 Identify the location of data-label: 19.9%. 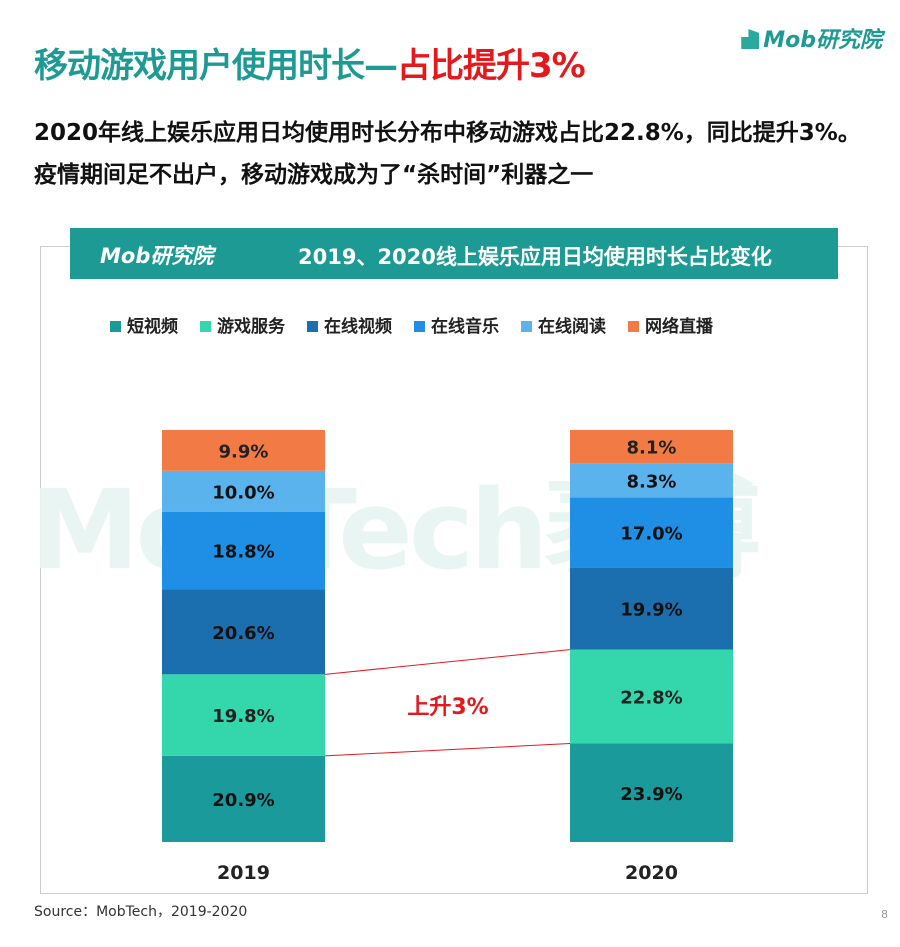
(651, 610).